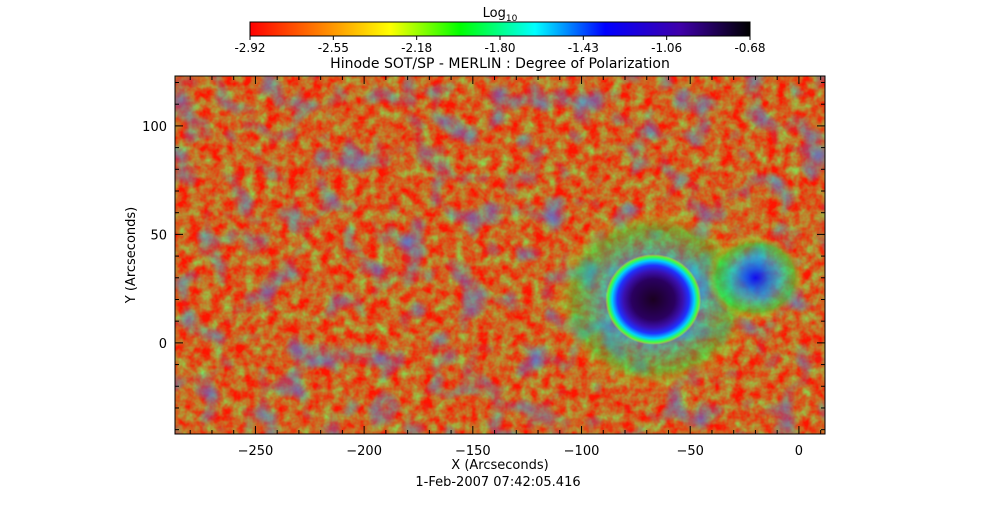 The width and height of the screenshot is (1000, 512). I want to click on colorbar-tick-label: -2.55, so click(333, 48).